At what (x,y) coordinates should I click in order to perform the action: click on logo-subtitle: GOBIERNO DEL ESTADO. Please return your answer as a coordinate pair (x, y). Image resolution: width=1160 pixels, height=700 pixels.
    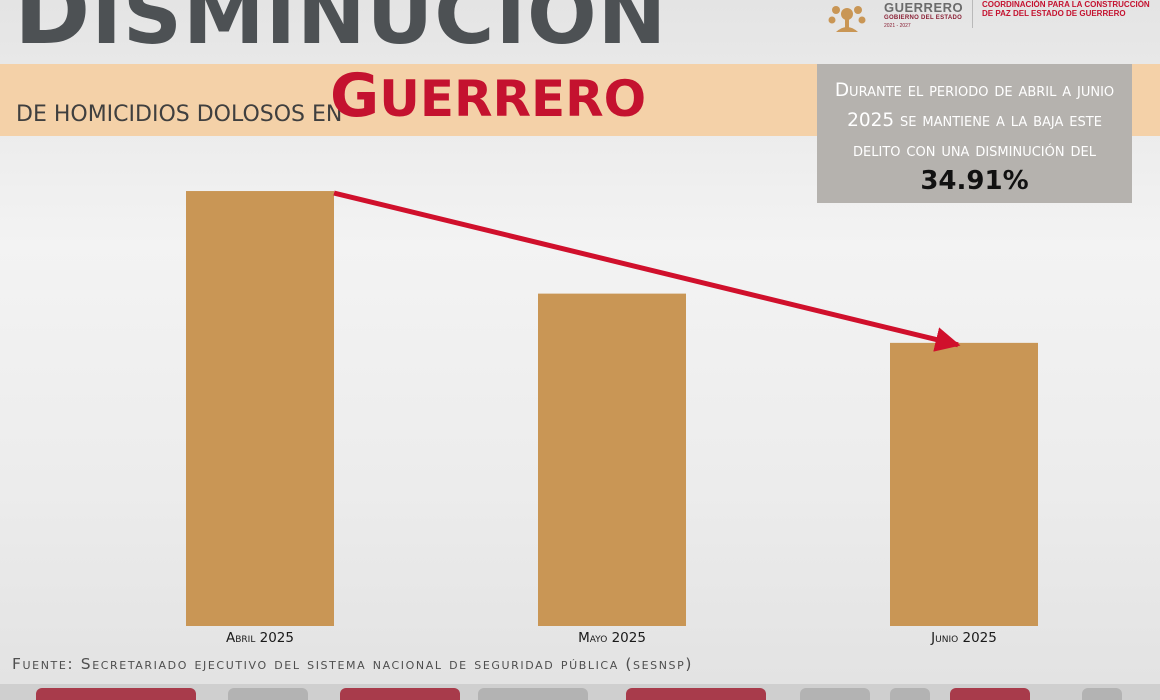
    Looking at the image, I should click on (923, 18).